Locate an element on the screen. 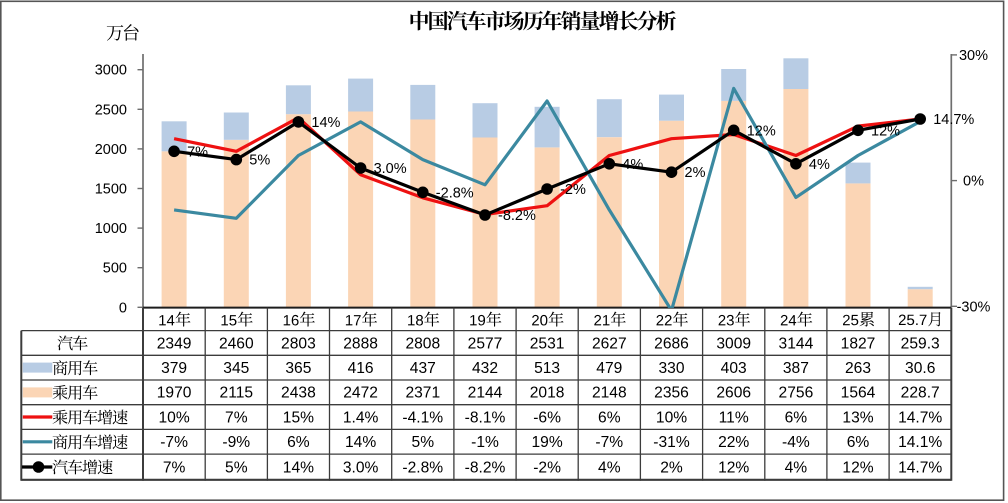  svg-text: -6% is located at coordinates (547, 417).